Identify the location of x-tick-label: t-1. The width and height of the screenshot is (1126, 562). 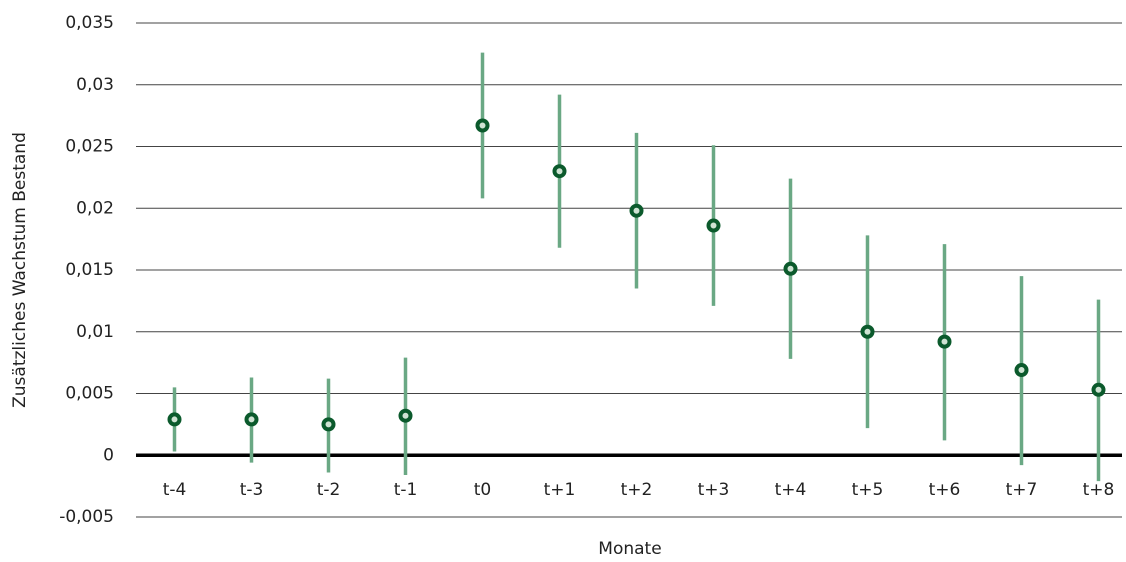
(406, 490).